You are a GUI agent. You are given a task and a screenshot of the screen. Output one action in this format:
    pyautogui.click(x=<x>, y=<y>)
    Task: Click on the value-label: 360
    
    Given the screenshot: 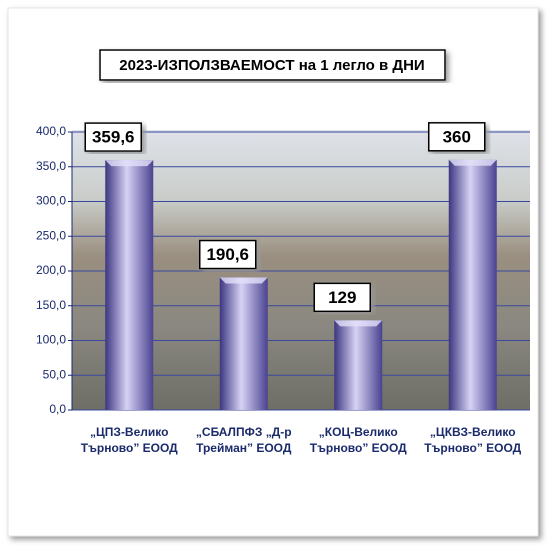 What is the action you would take?
    pyautogui.click(x=457, y=136)
    